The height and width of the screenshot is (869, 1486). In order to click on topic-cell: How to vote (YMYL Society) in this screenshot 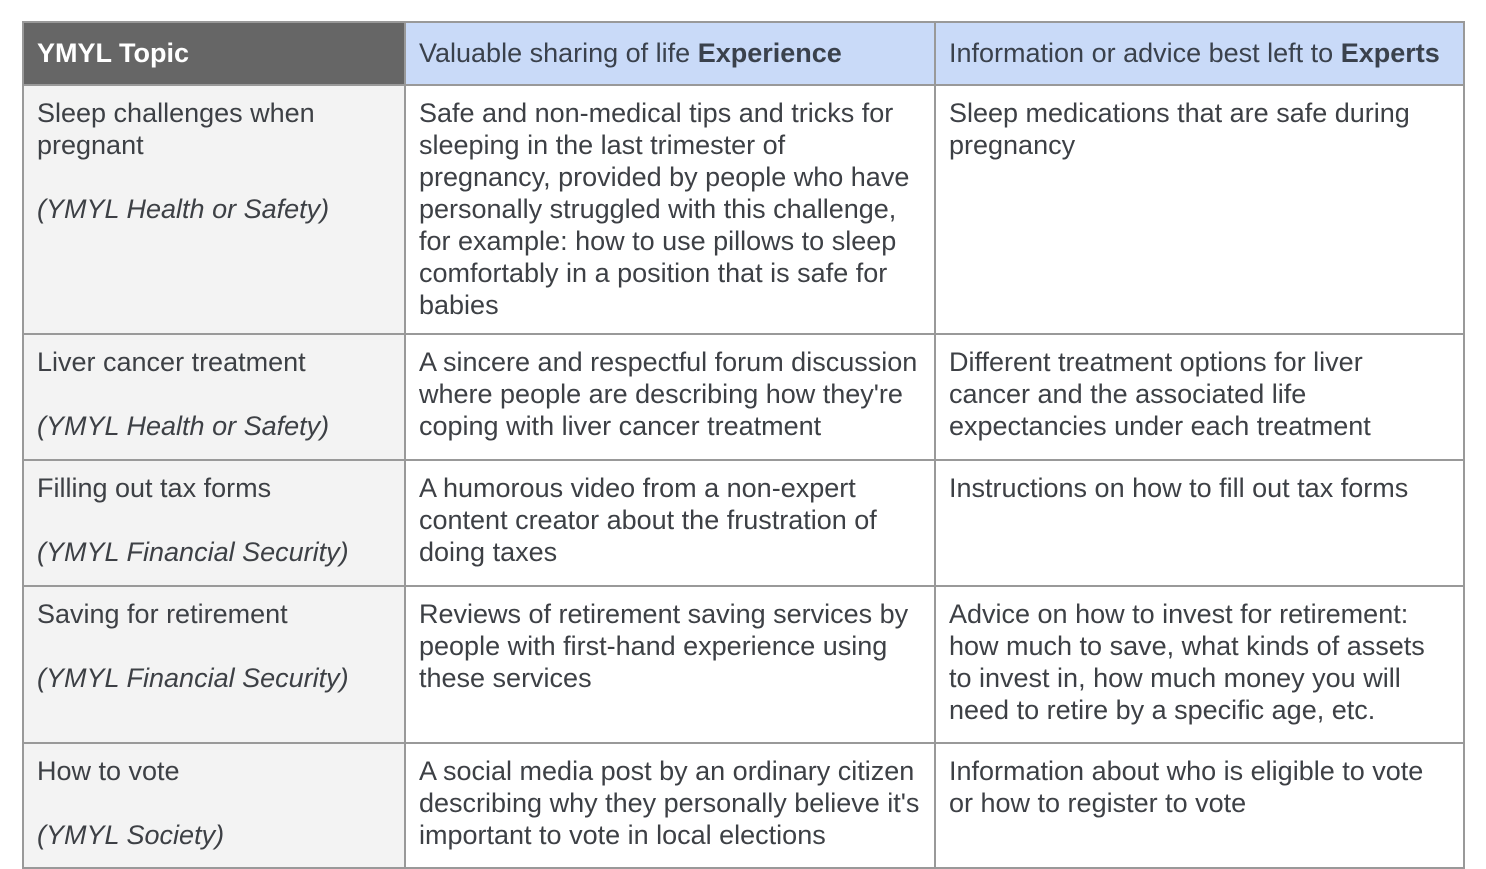, I will do `click(214, 805)`.